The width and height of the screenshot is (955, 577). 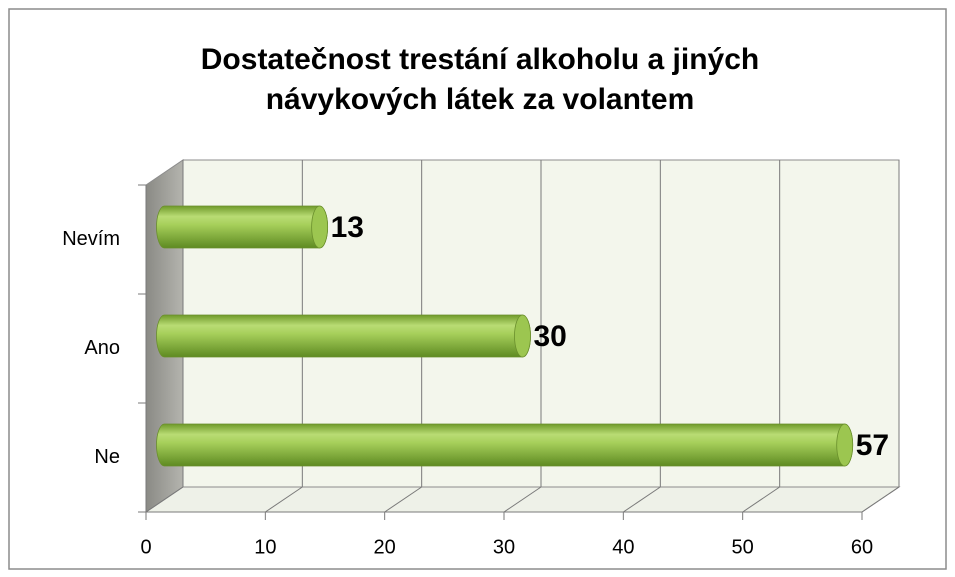 What do you see at coordinates (862, 547) in the screenshot?
I see `x-tick-label: 60` at bounding box center [862, 547].